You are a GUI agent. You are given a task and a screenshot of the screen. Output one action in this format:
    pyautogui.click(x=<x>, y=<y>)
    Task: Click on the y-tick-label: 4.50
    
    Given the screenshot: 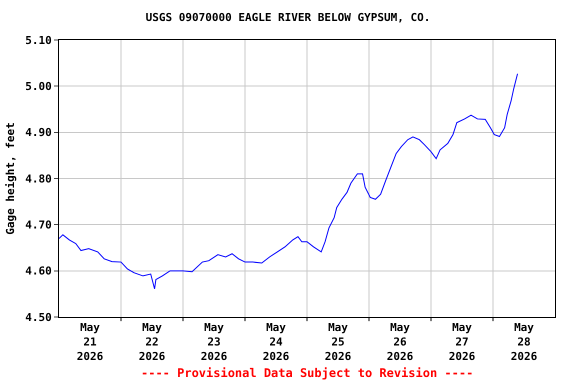 What is the action you would take?
    pyautogui.click(x=38, y=317)
    